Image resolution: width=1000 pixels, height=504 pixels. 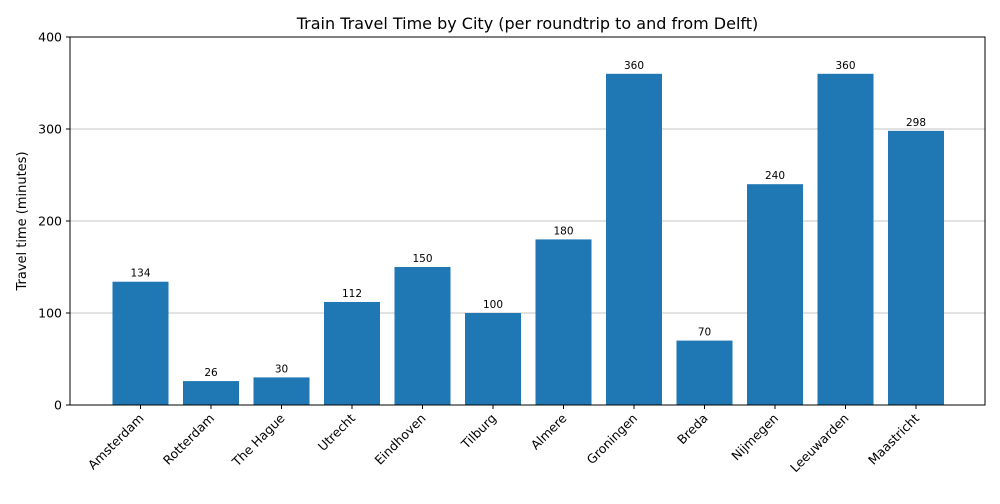 I want to click on data-label: 150, so click(x=422, y=259).